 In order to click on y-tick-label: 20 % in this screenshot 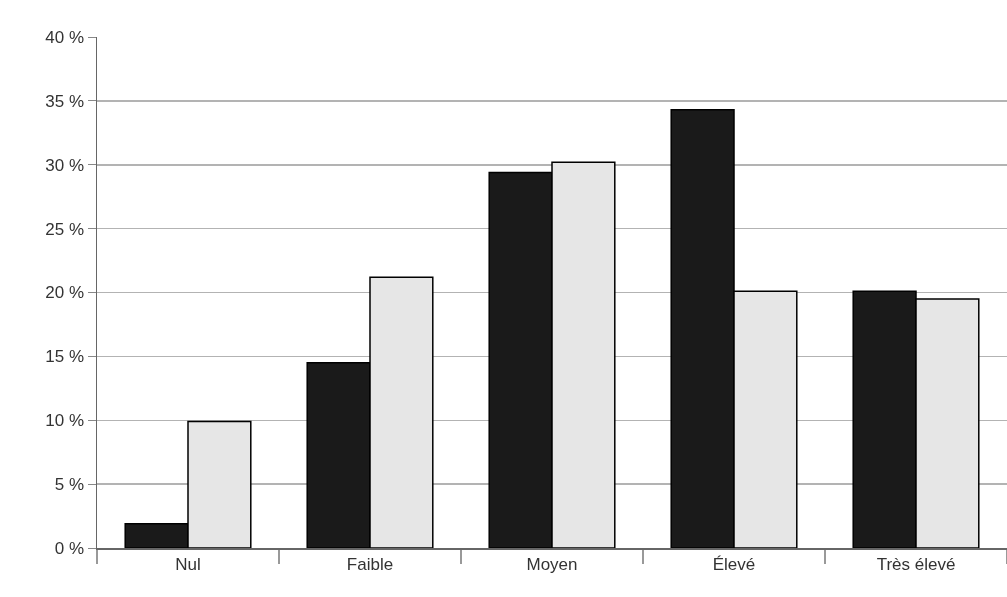, I will do `click(65, 293)`.